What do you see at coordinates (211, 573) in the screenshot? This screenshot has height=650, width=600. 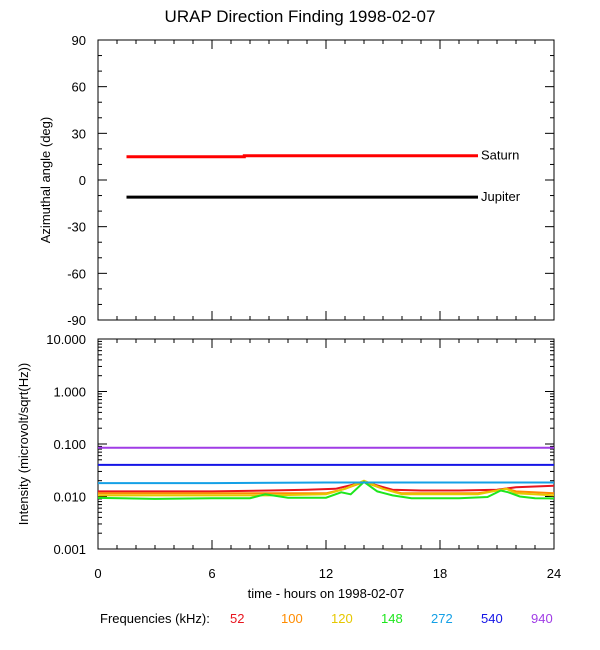 I see `x-tick-label-6: 6` at bounding box center [211, 573].